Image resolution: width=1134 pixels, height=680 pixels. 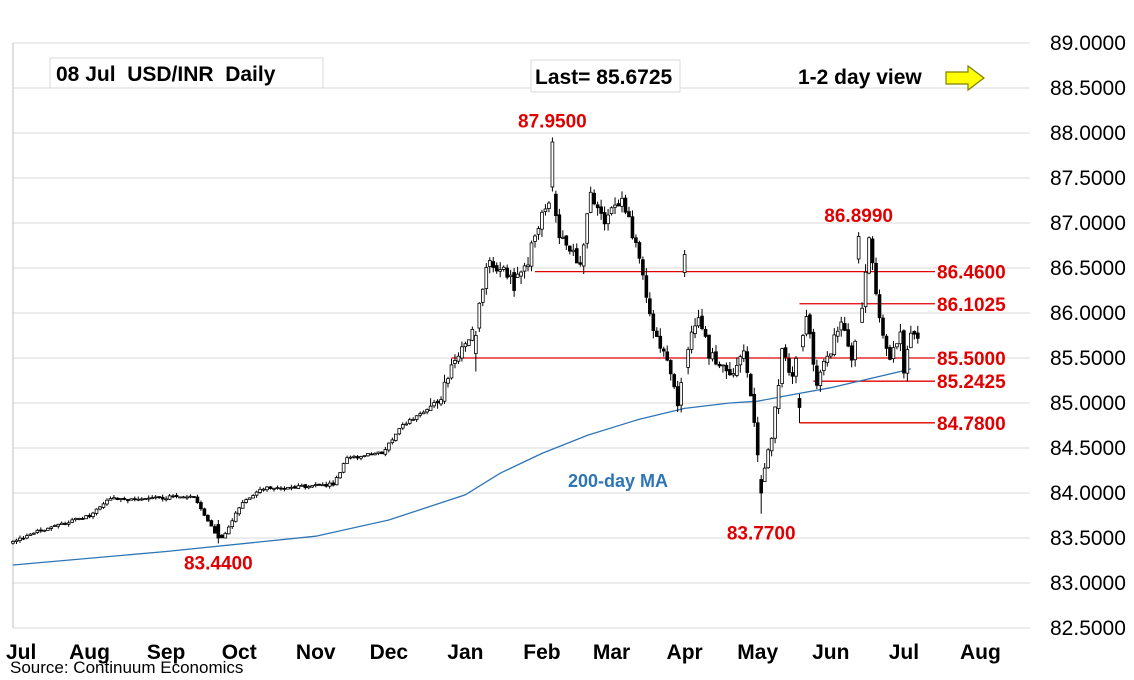 I want to click on level-label: 85.5000, so click(x=971, y=359).